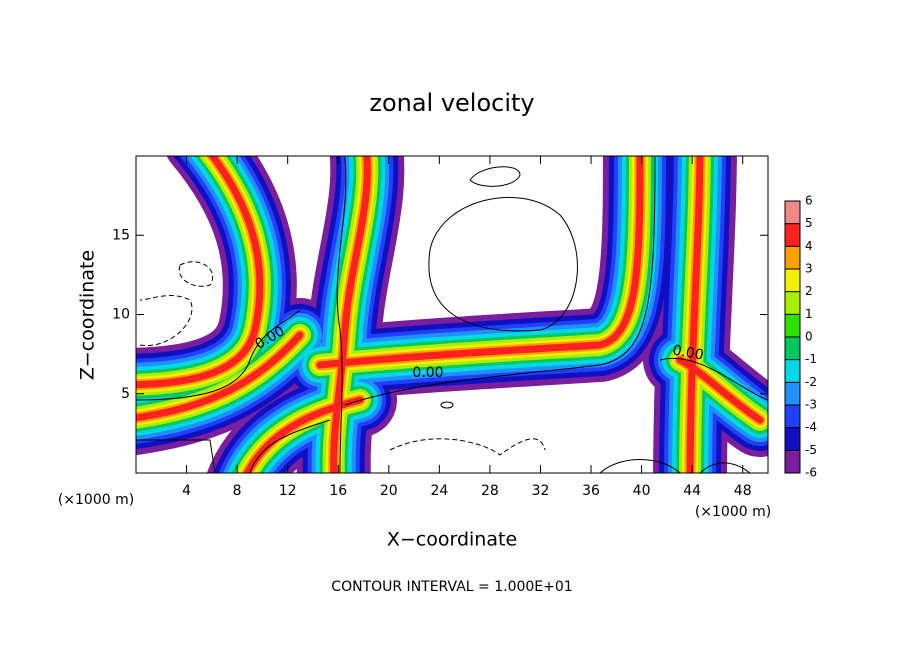  What do you see at coordinates (88, 315) in the screenshot?
I see `y-axis-label: Z−coordinate` at bounding box center [88, 315].